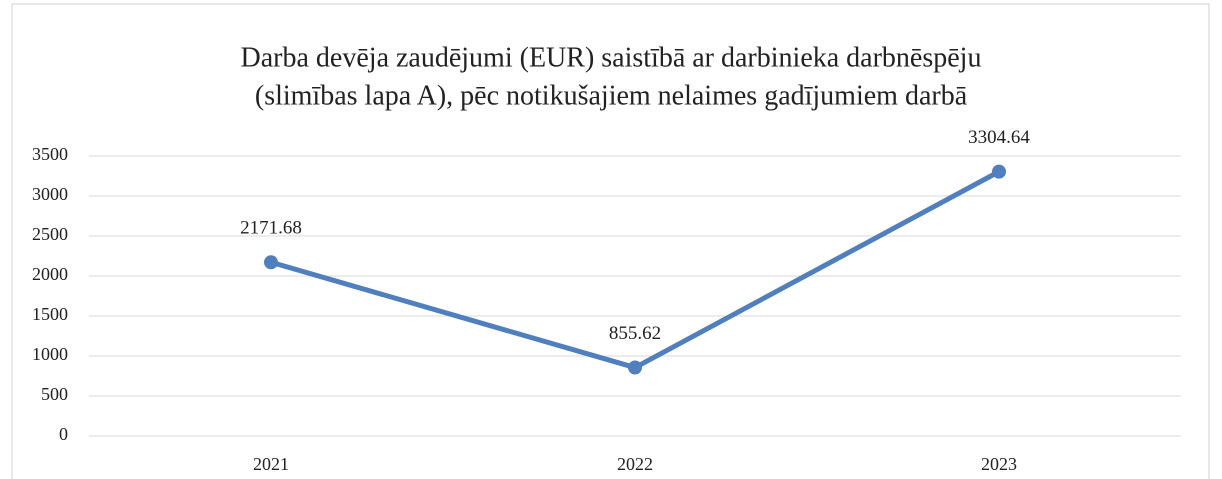 The height and width of the screenshot is (479, 1222). What do you see at coordinates (635, 333) in the screenshot?
I see `data-label: 855.62` at bounding box center [635, 333].